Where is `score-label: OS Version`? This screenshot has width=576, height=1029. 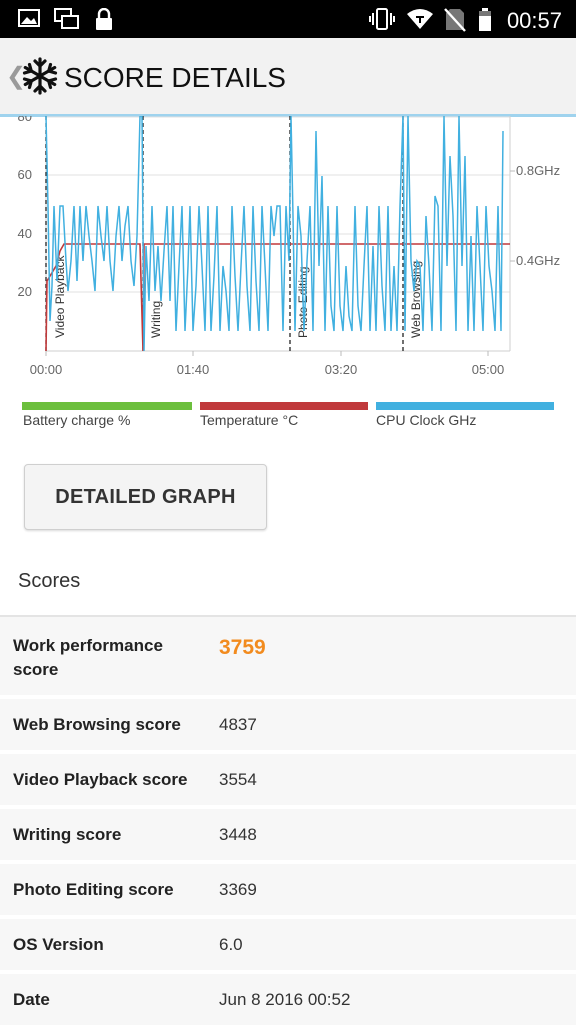 score-label: OS Version is located at coordinates (58, 944).